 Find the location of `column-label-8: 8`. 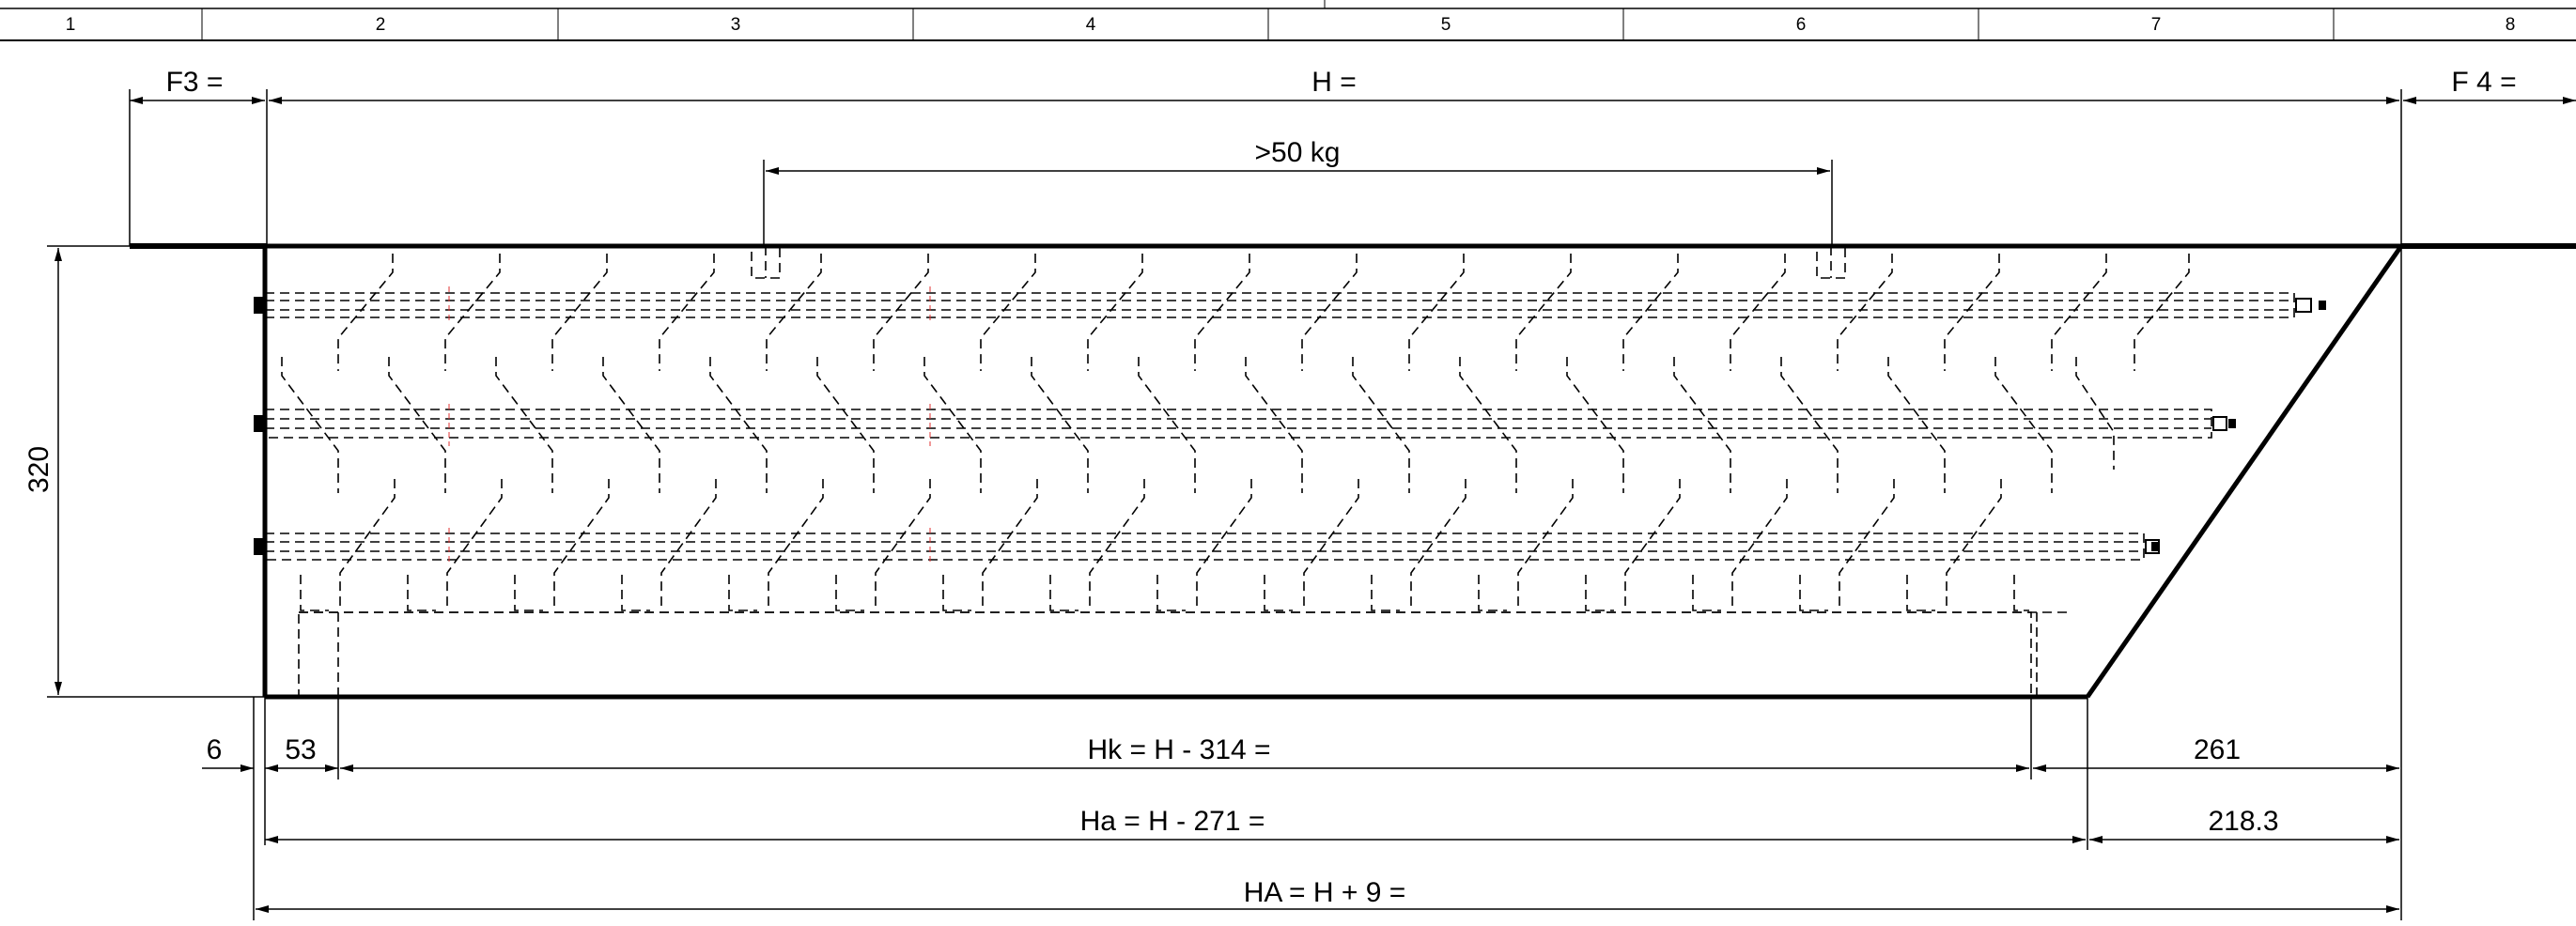

column-label-8: 8 is located at coordinates (2511, 25).